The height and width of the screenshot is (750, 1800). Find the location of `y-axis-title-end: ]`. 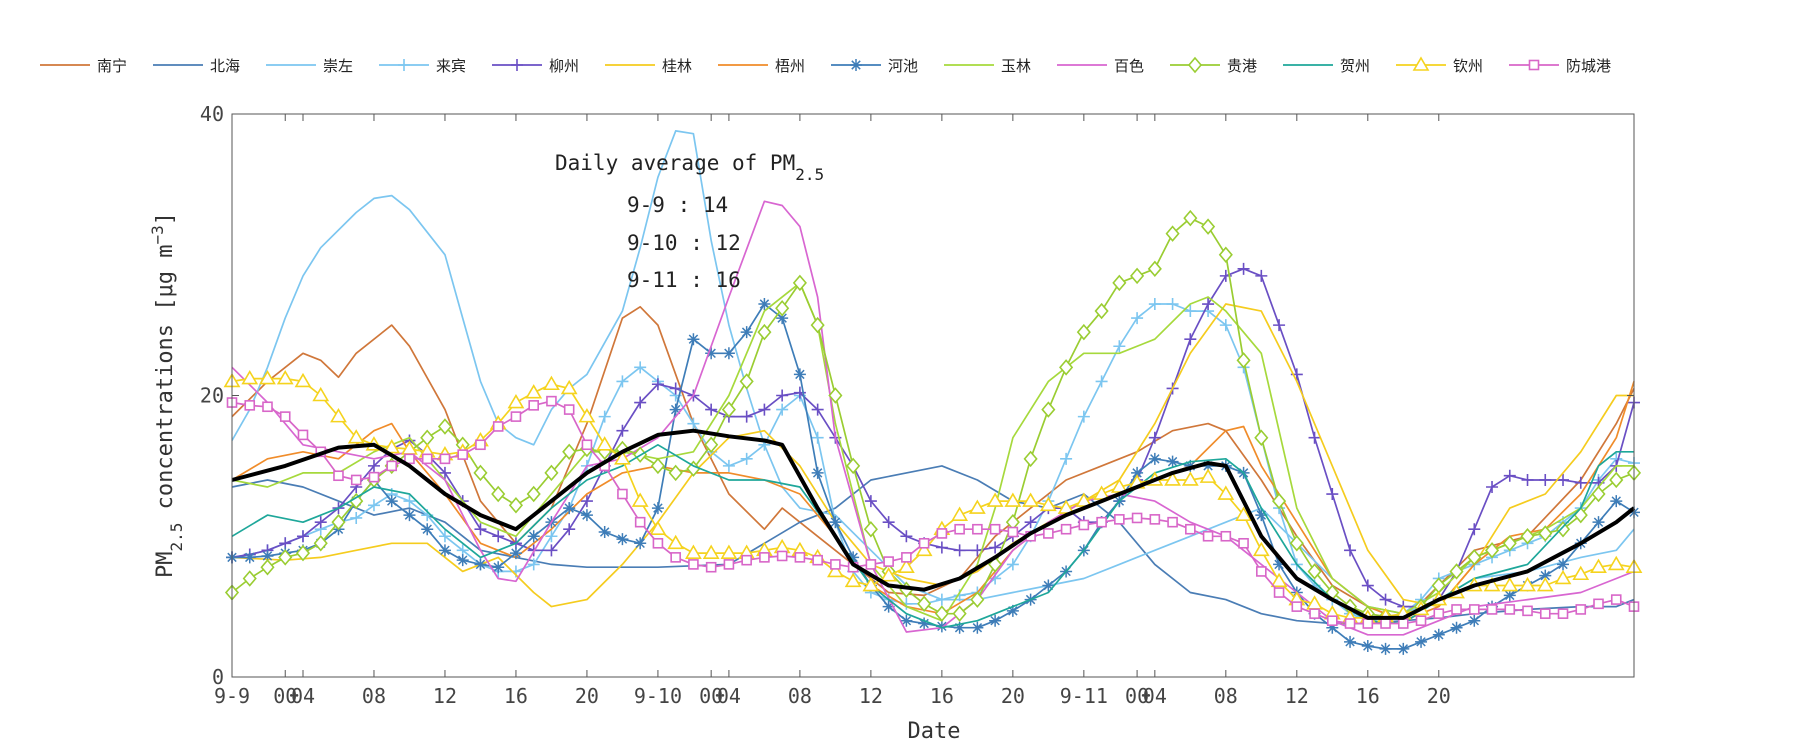

y-axis-title-end: ] is located at coordinates (165, 218).